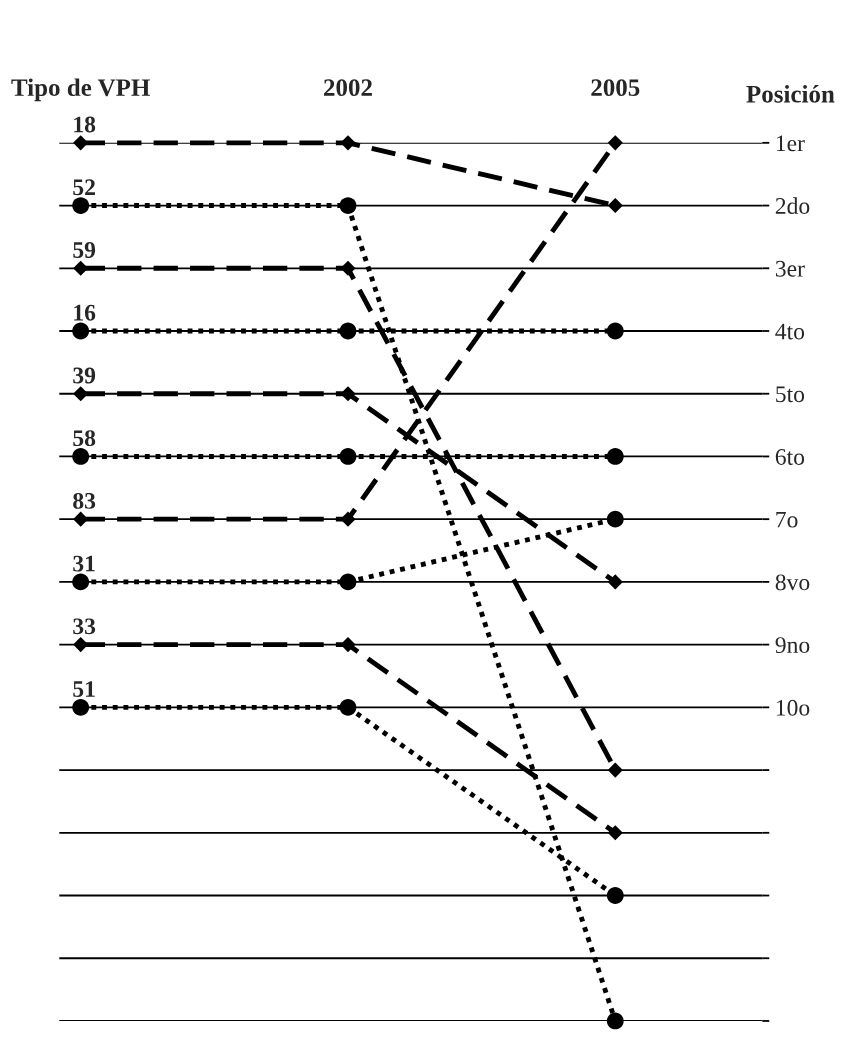 The width and height of the screenshot is (847, 1058). Describe the element at coordinates (792, 205) in the screenshot. I see `y-tick-label: 2do` at that location.